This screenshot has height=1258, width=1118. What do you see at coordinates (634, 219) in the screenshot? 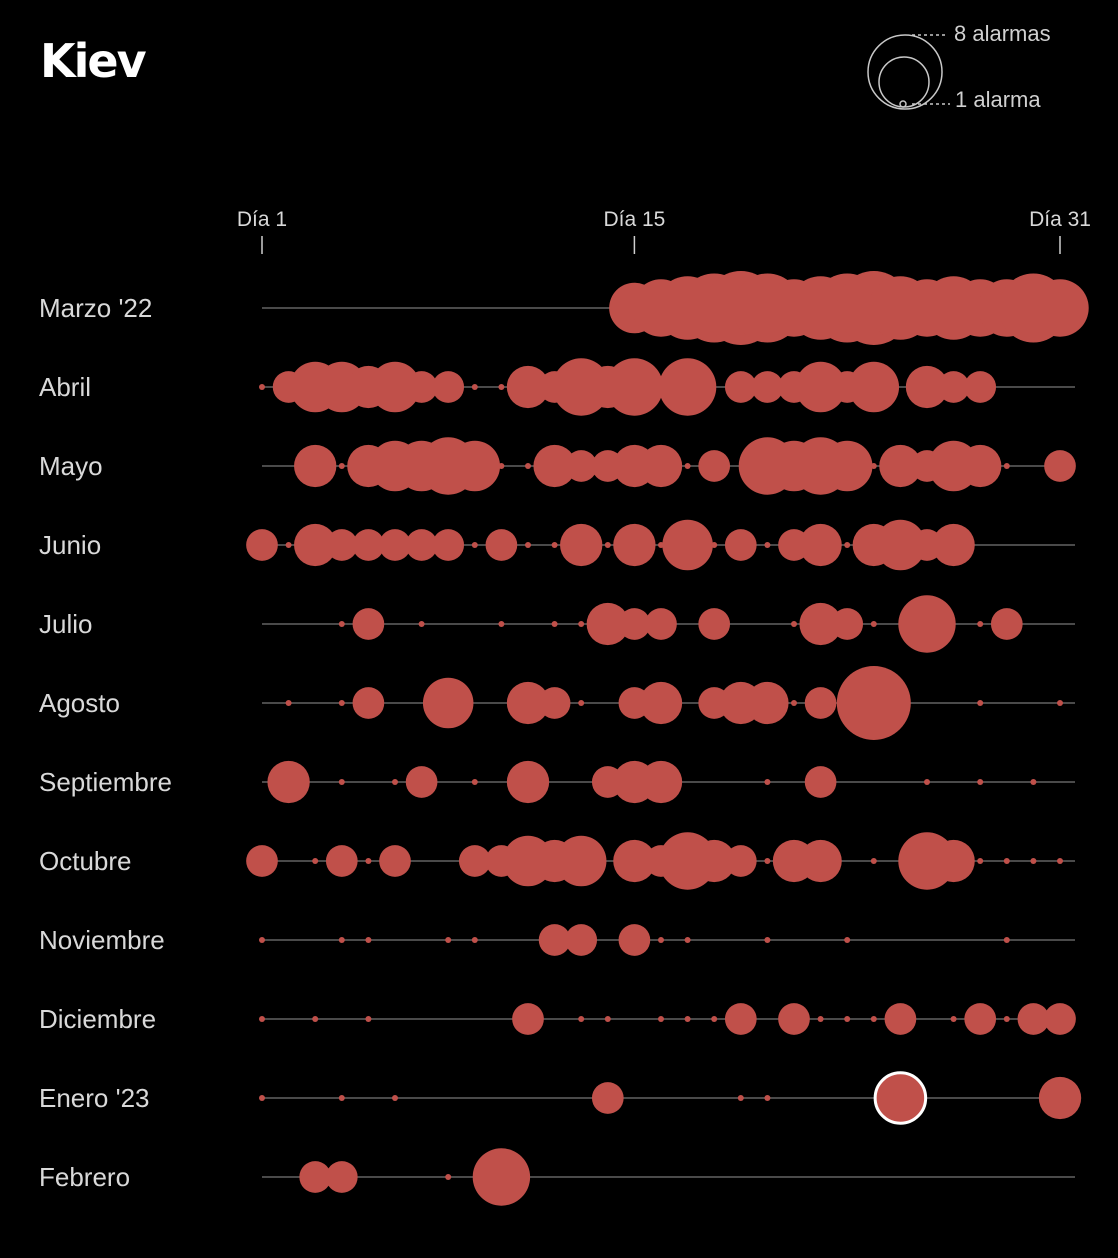
I see `x-tick-label: Día 15` at bounding box center [634, 219].